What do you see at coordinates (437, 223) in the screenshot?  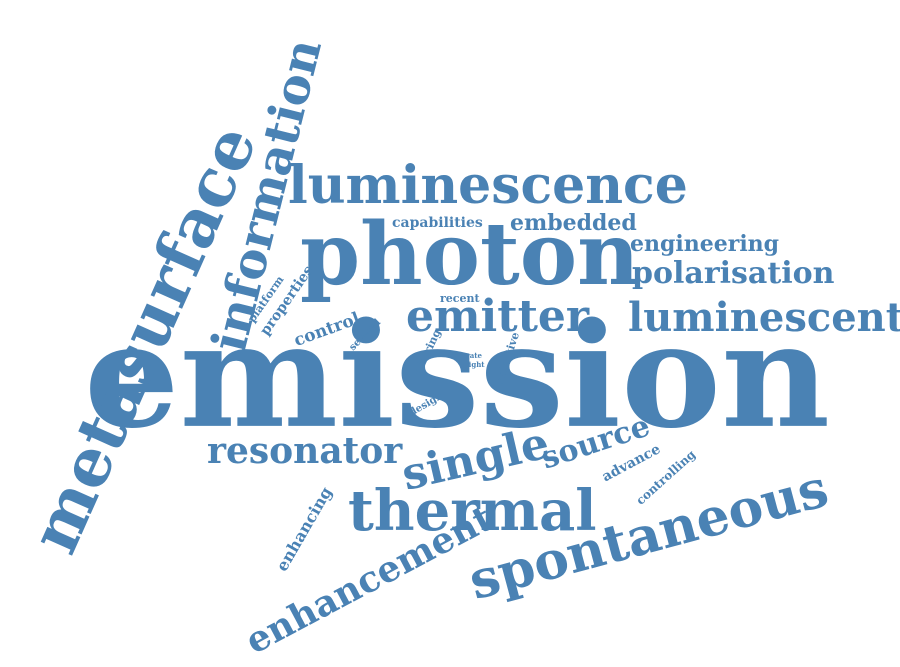 I see `word-capabilities: capabilities` at bounding box center [437, 223].